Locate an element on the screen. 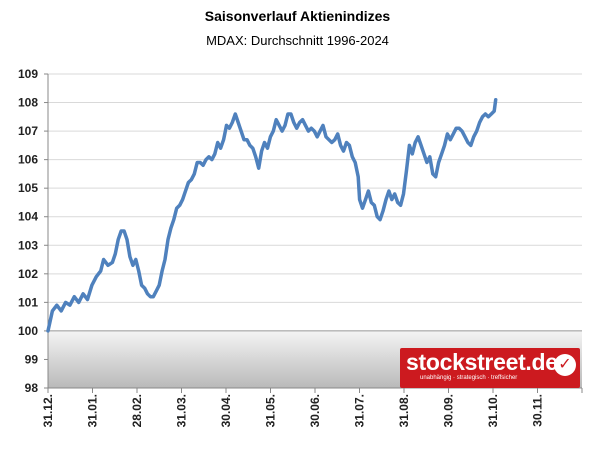 The width and height of the screenshot is (595, 450). x-tick-label: 31.05. is located at coordinates (271, 410).